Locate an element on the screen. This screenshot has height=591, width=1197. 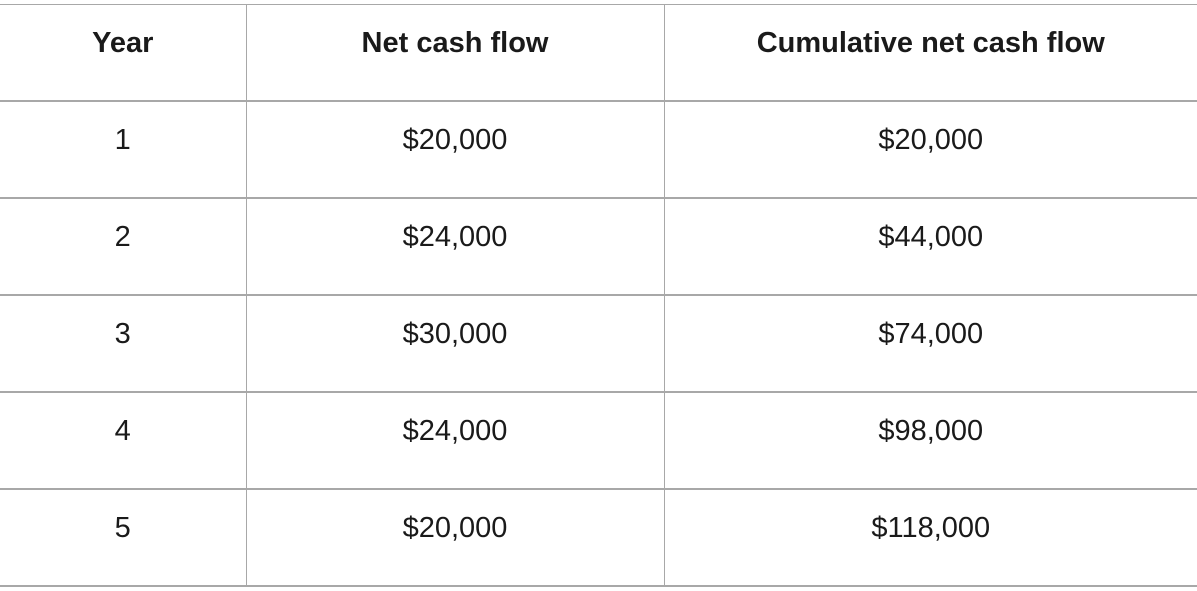
header-net-cash-flow: Net cash flow is located at coordinates (455, 53).